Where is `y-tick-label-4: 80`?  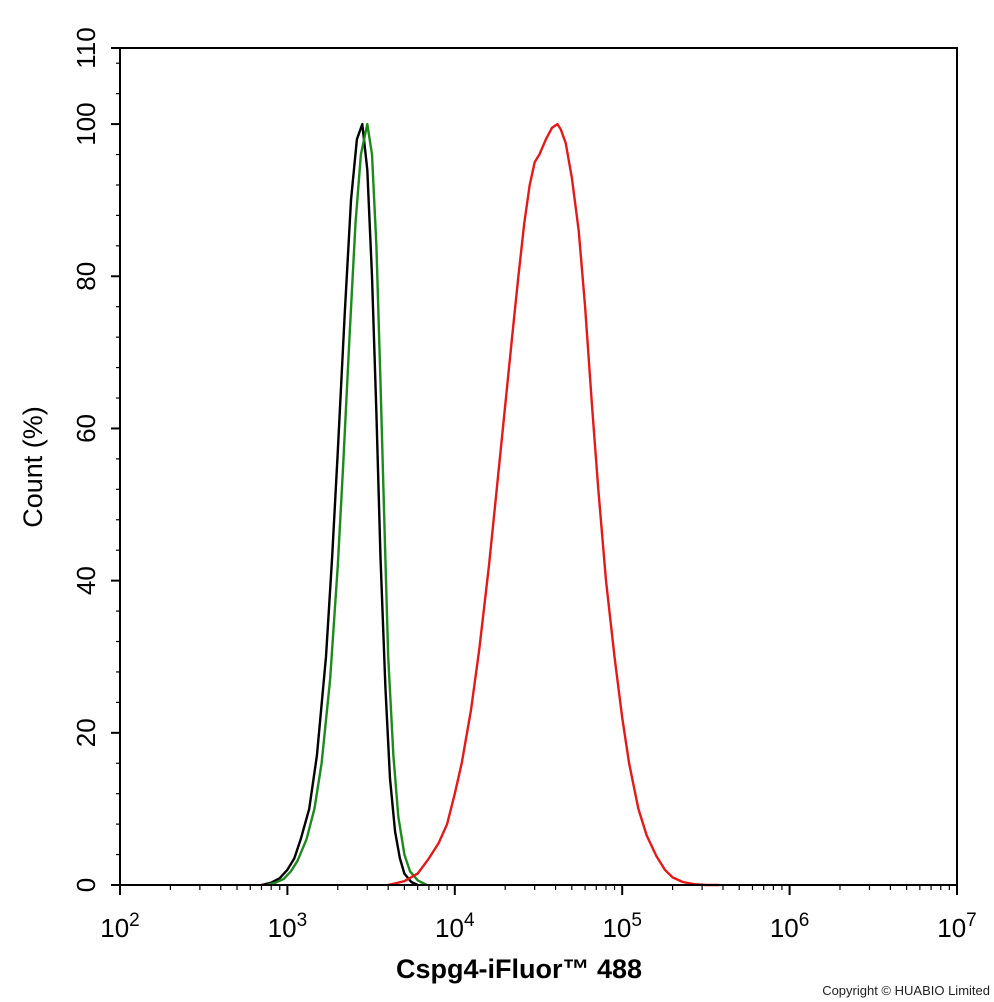 y-tick-label-4: 80 is located at coordinates (86, 276).